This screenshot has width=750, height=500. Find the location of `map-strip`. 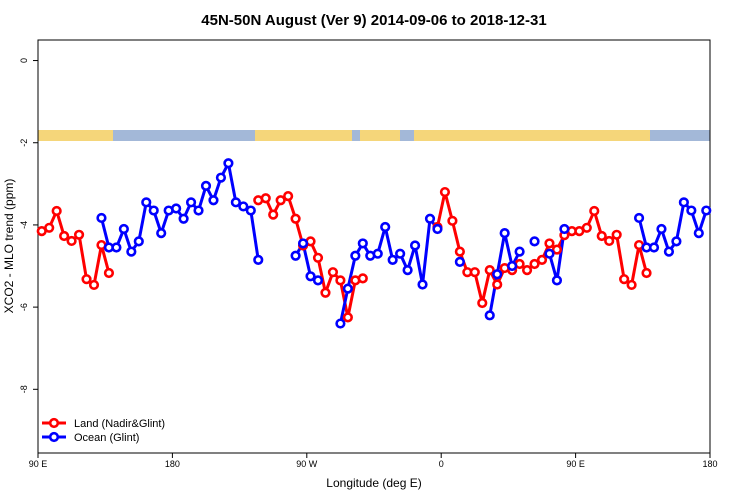

map-strip is located at coordinates (374, 135).